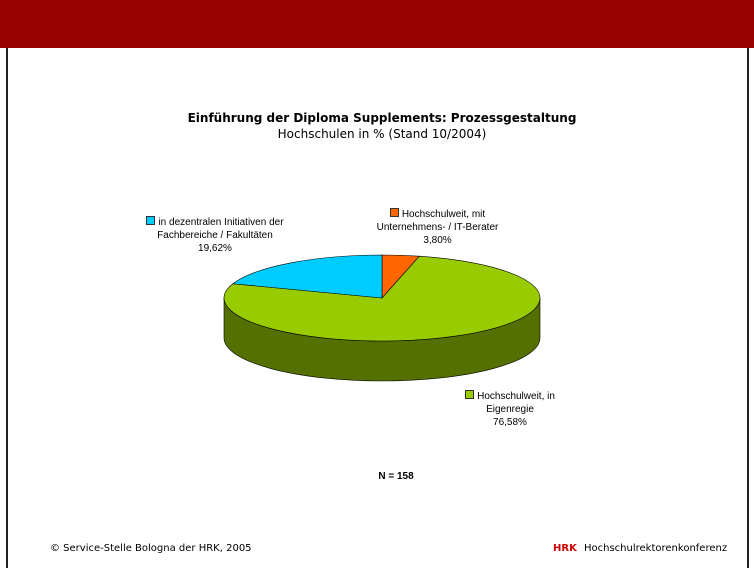  Describe the element at coordinates (377, 24) in the screenshot. I see `header-band` at that location.